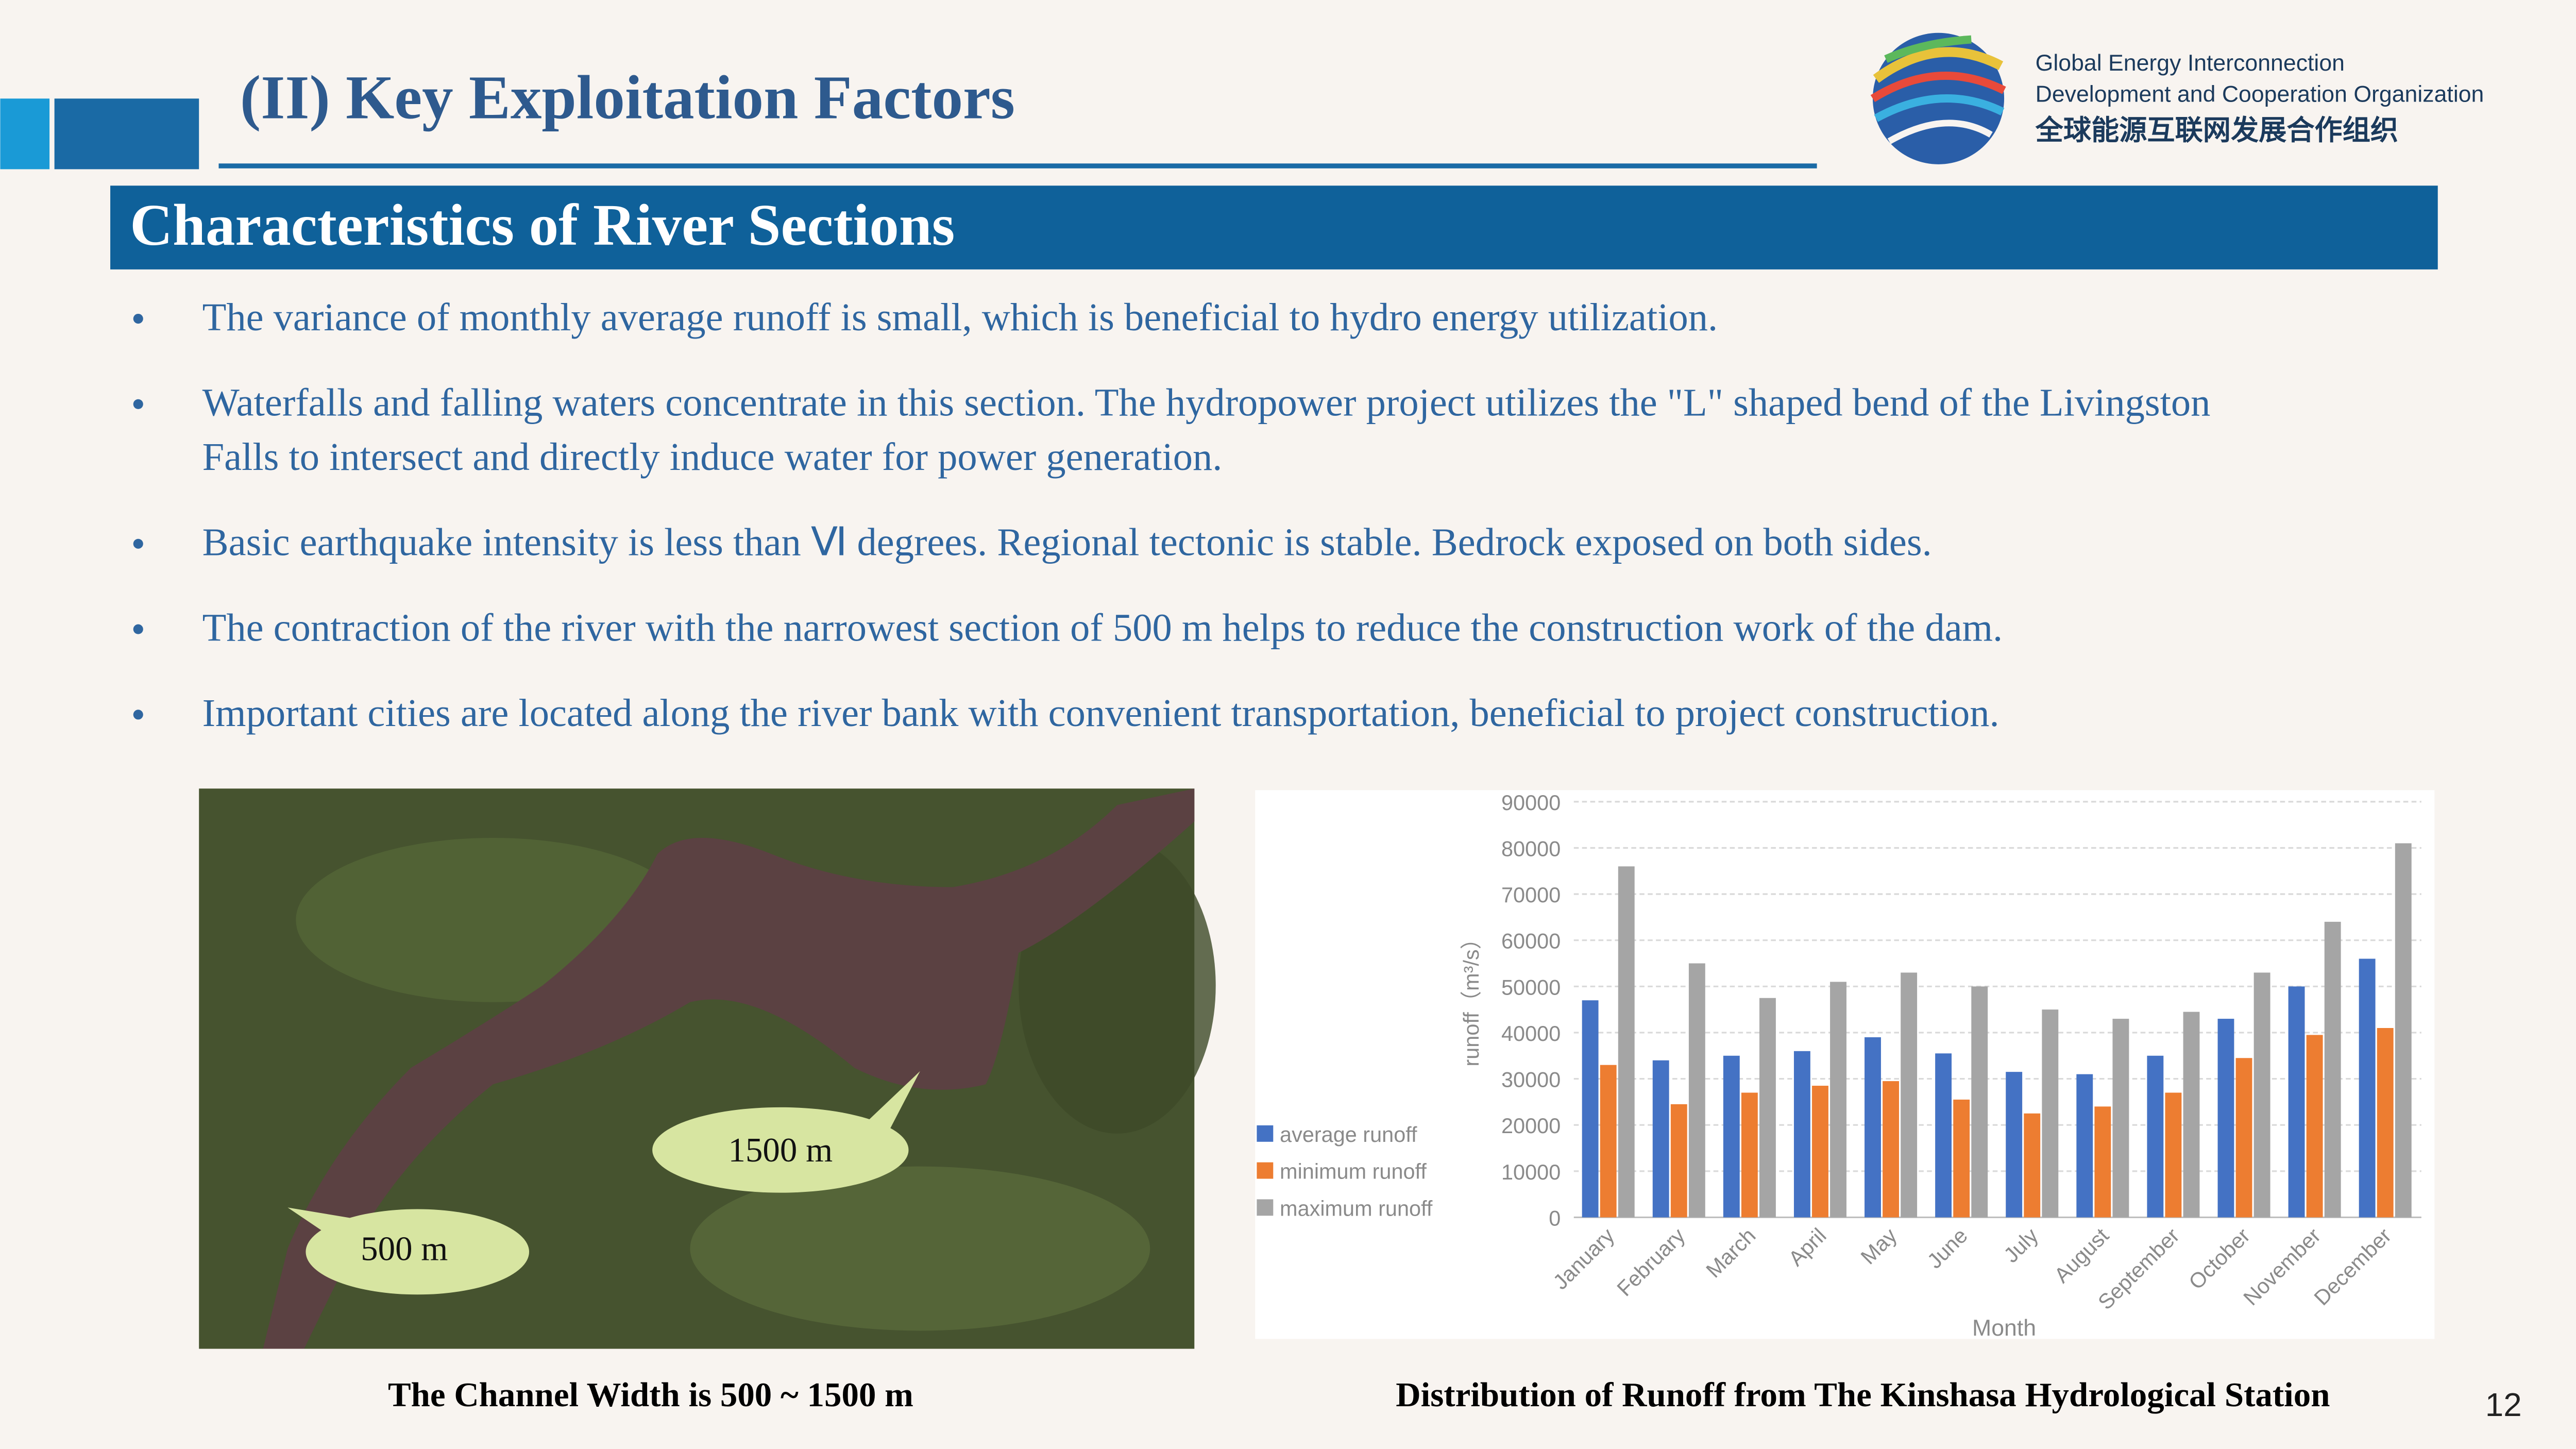 The height and width of the screenshot is (1449, 2576). I want to click on y-tick-label: 20000, so click(1531, 1126).